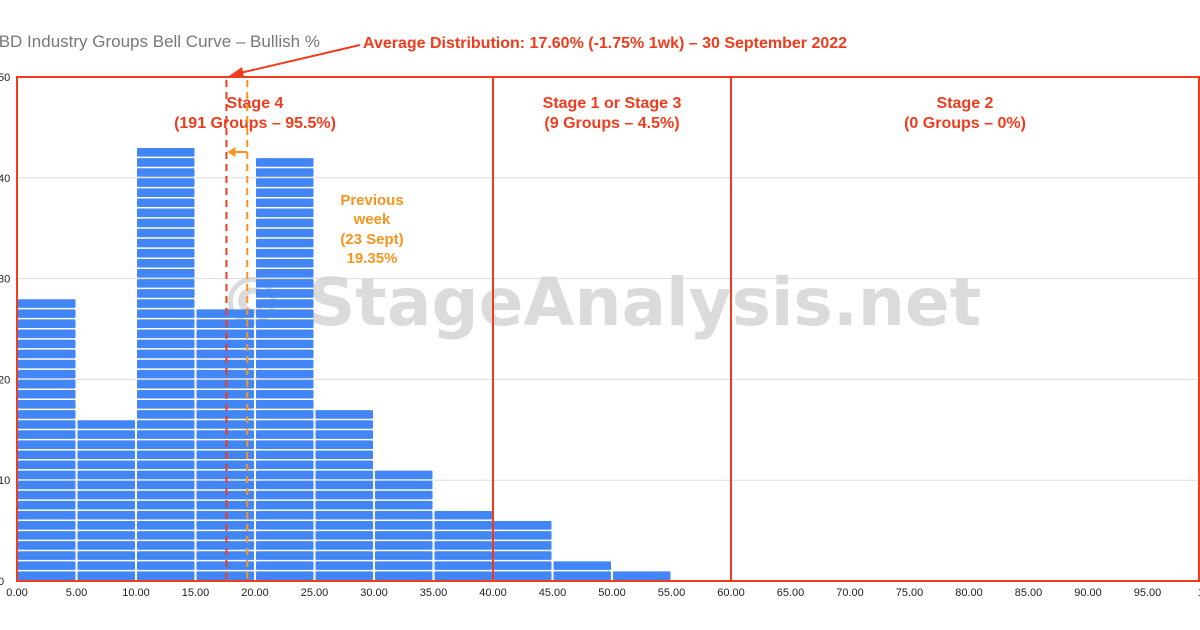  I want to click on y-tick-label: 0, so click(2, 582).